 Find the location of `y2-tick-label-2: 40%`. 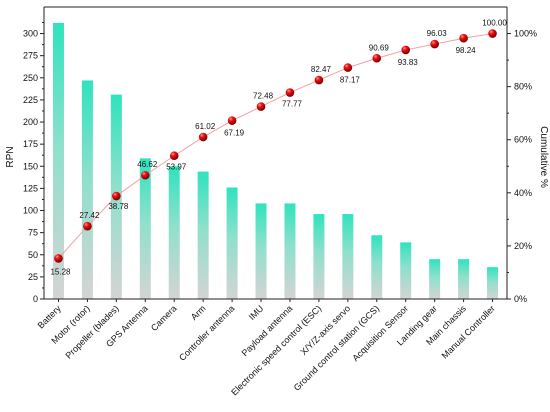

y2-tick-label-2: 40% is located at coordinates (523, 193).